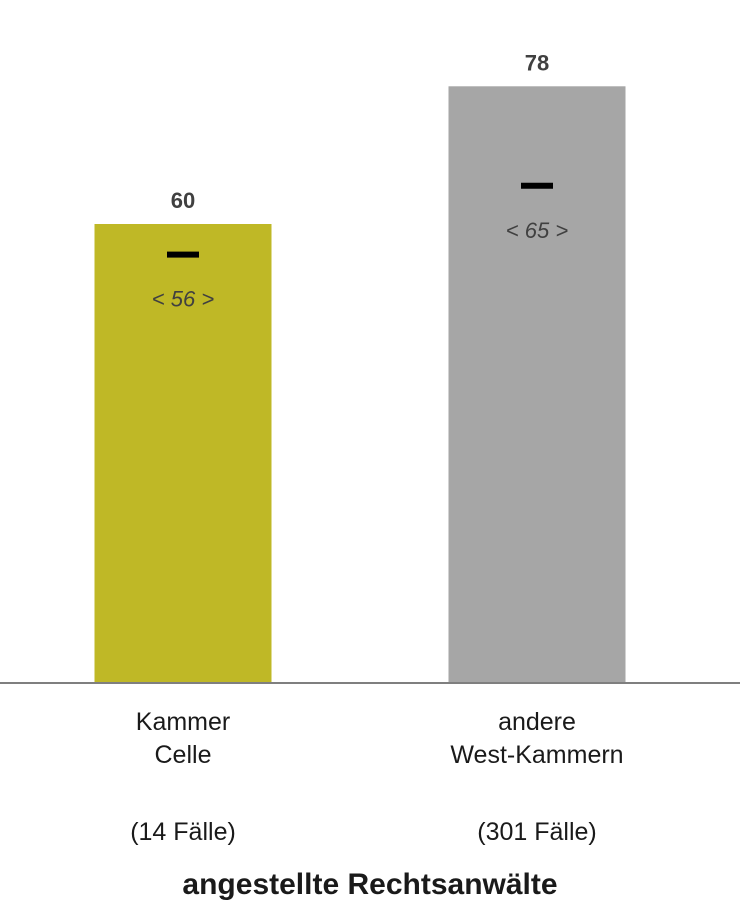 Image resolution: width=740 pixels, height=920 pixels. I want to click on category-label-kammer-celle: Kammer Celle, so click(183, 739).